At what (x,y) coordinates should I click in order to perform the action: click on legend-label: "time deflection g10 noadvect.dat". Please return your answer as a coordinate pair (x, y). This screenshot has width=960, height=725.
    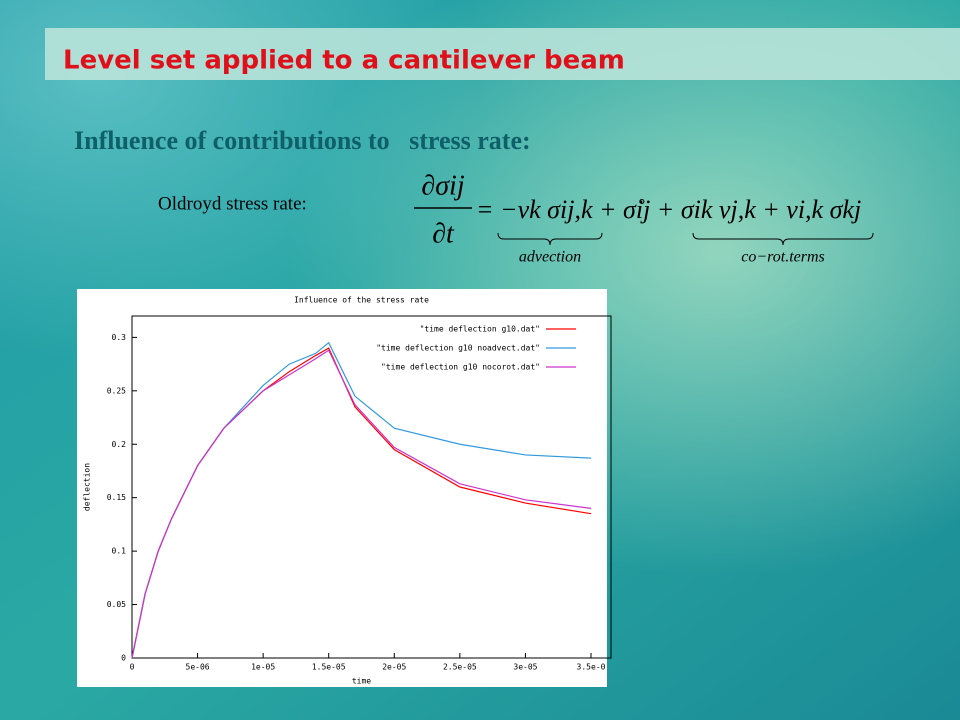
    Looking at the image, I should click on (458, 348).